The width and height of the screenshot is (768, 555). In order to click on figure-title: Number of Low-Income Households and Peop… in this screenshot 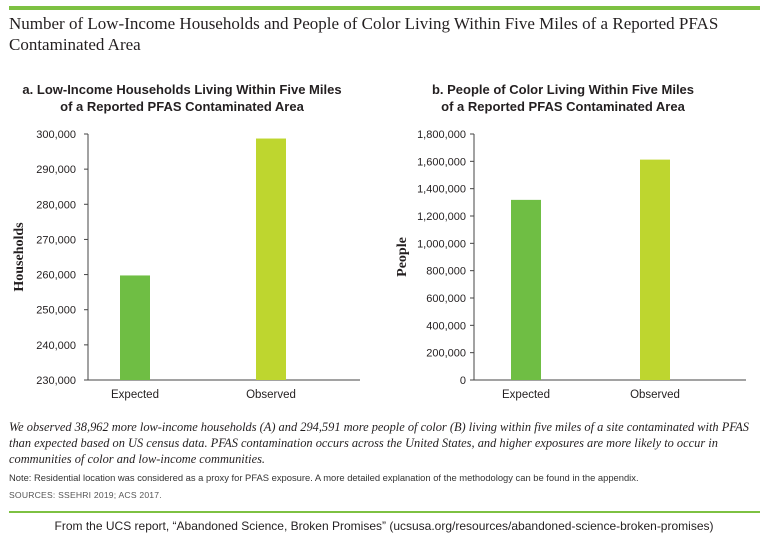, I will do `click(364, 34)`.